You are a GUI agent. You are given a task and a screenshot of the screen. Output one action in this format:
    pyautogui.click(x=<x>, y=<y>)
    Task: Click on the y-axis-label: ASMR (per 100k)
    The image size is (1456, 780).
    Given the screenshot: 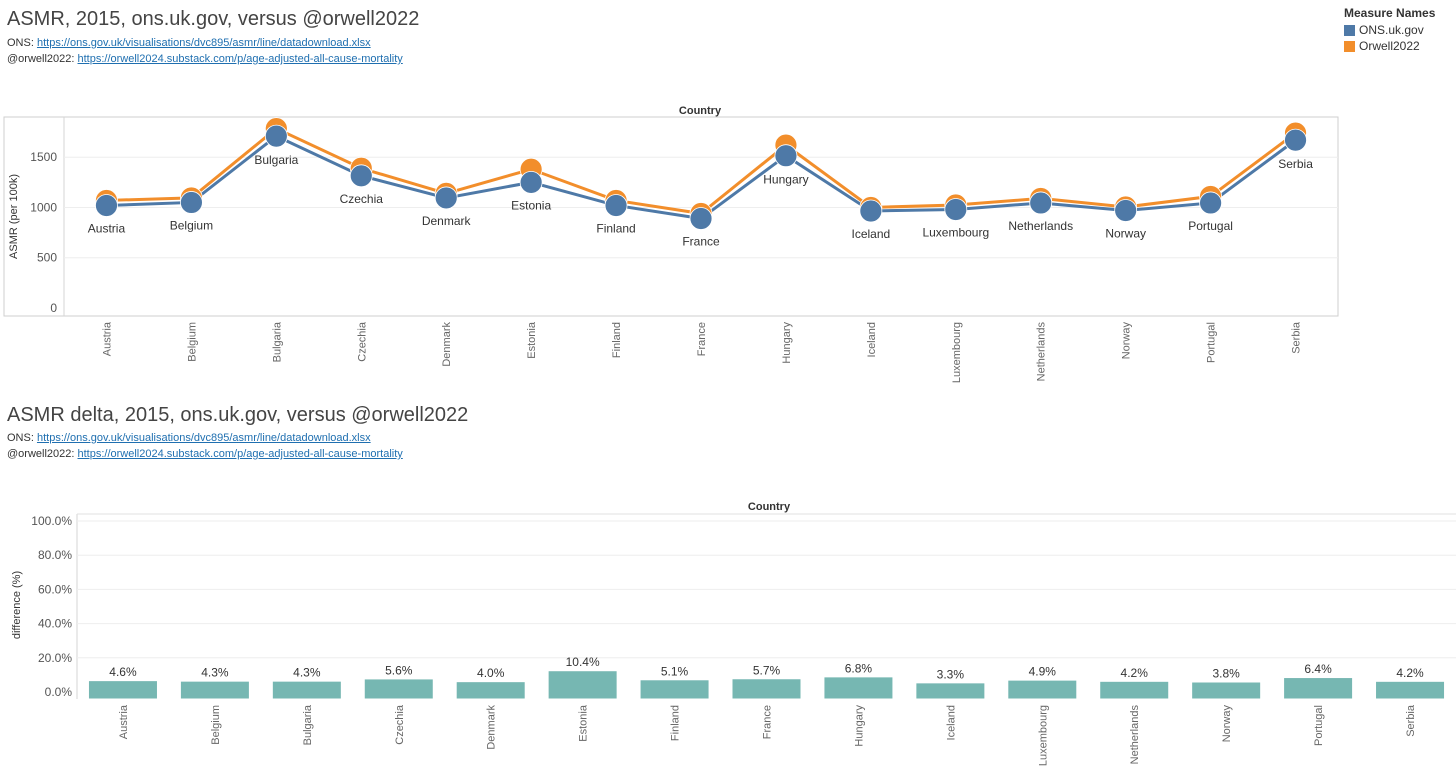 What is the action you would take?
    pyautogui.click(x=14, y=216)
    